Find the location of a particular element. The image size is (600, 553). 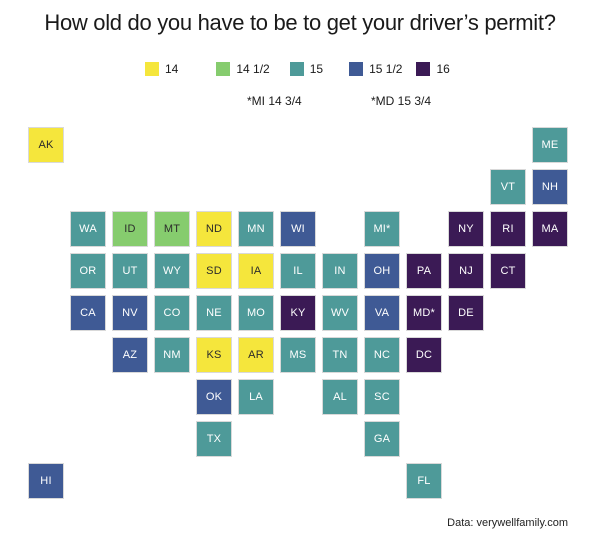

legend-label: 15 is located at coordinates (316, 69).